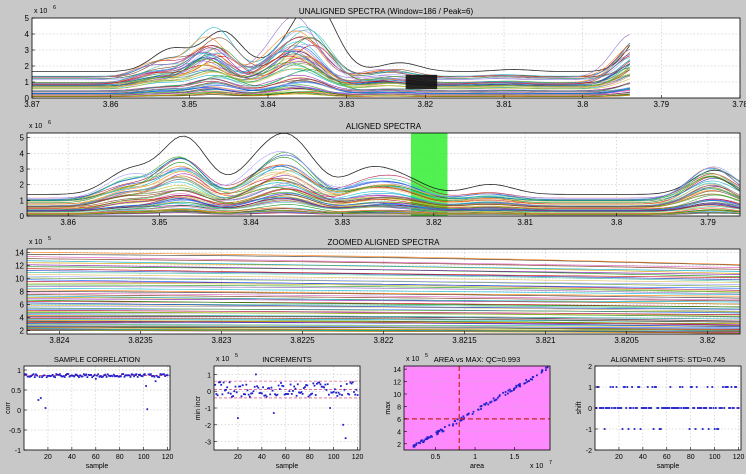 This screenshot has height=474, width=746. I want to click on alignment-window, so click(421, 82).